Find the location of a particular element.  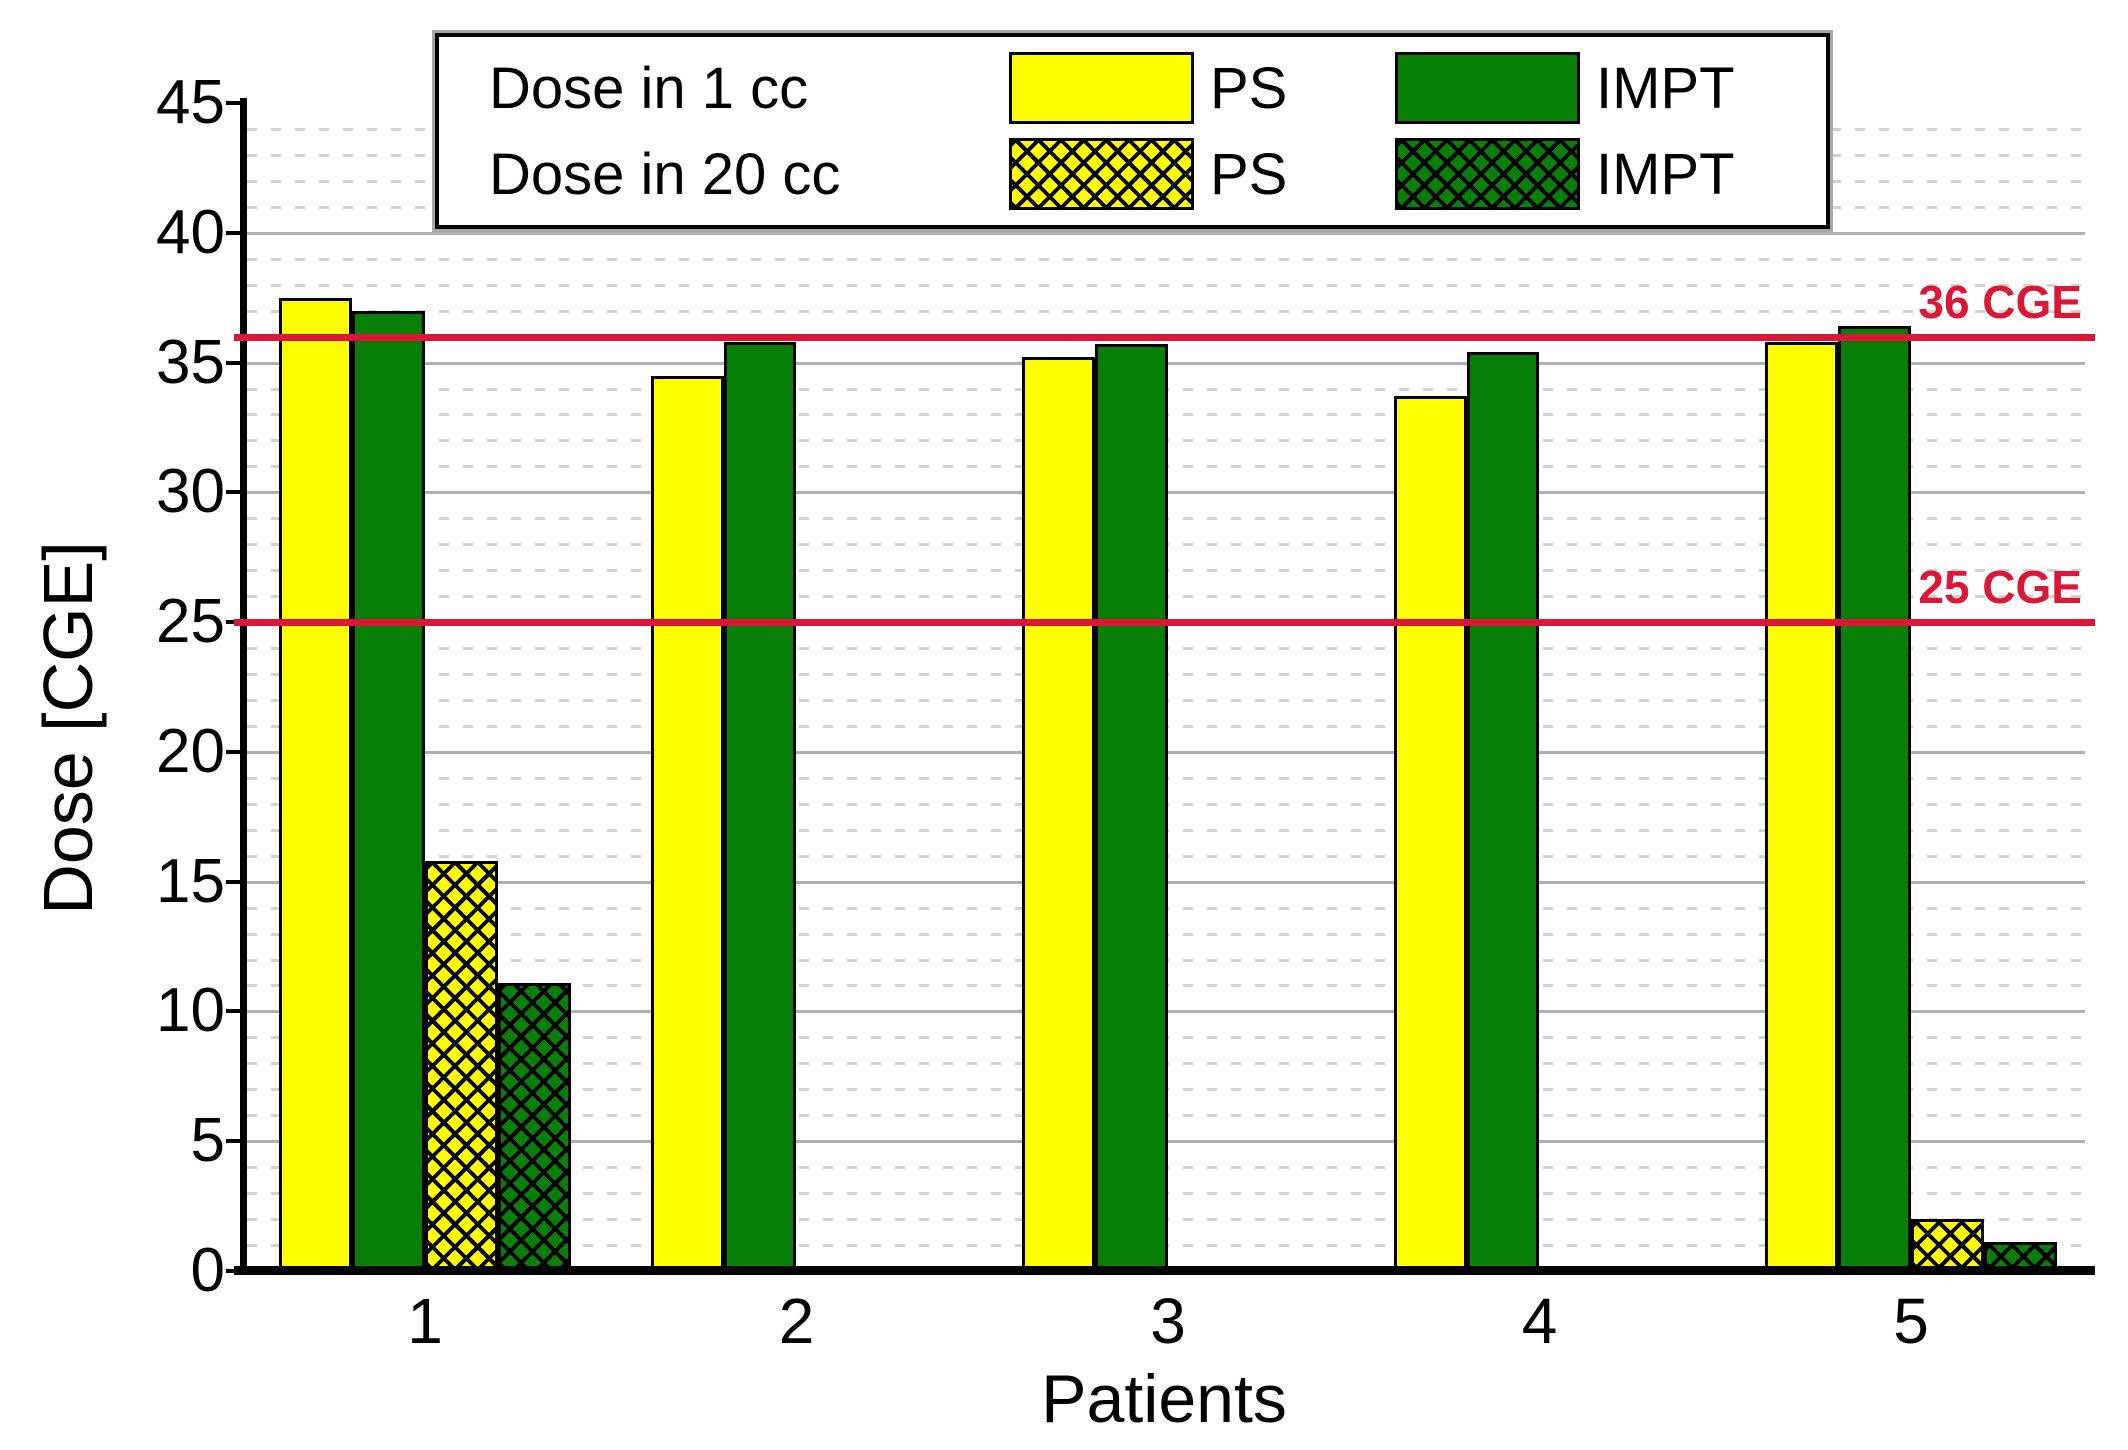

x-tick-label: 1 is located at coordinates (425, 1321).